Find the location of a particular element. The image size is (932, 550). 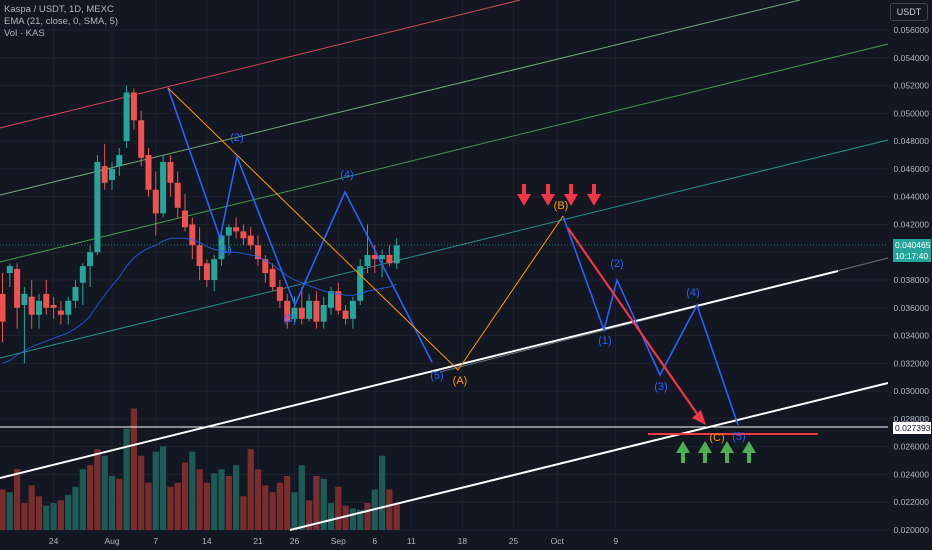

ema-line is located at coordinates (199, 300).